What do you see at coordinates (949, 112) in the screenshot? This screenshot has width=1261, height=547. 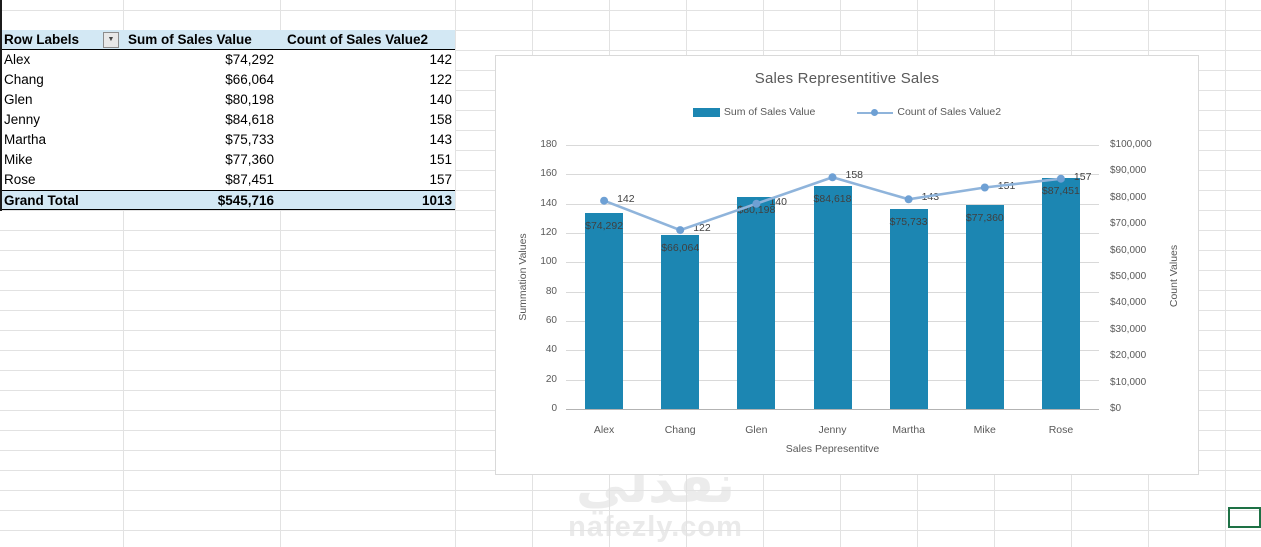 I see `legend-label-count: Count of Sales Value2` at bounding box center [949, 112].